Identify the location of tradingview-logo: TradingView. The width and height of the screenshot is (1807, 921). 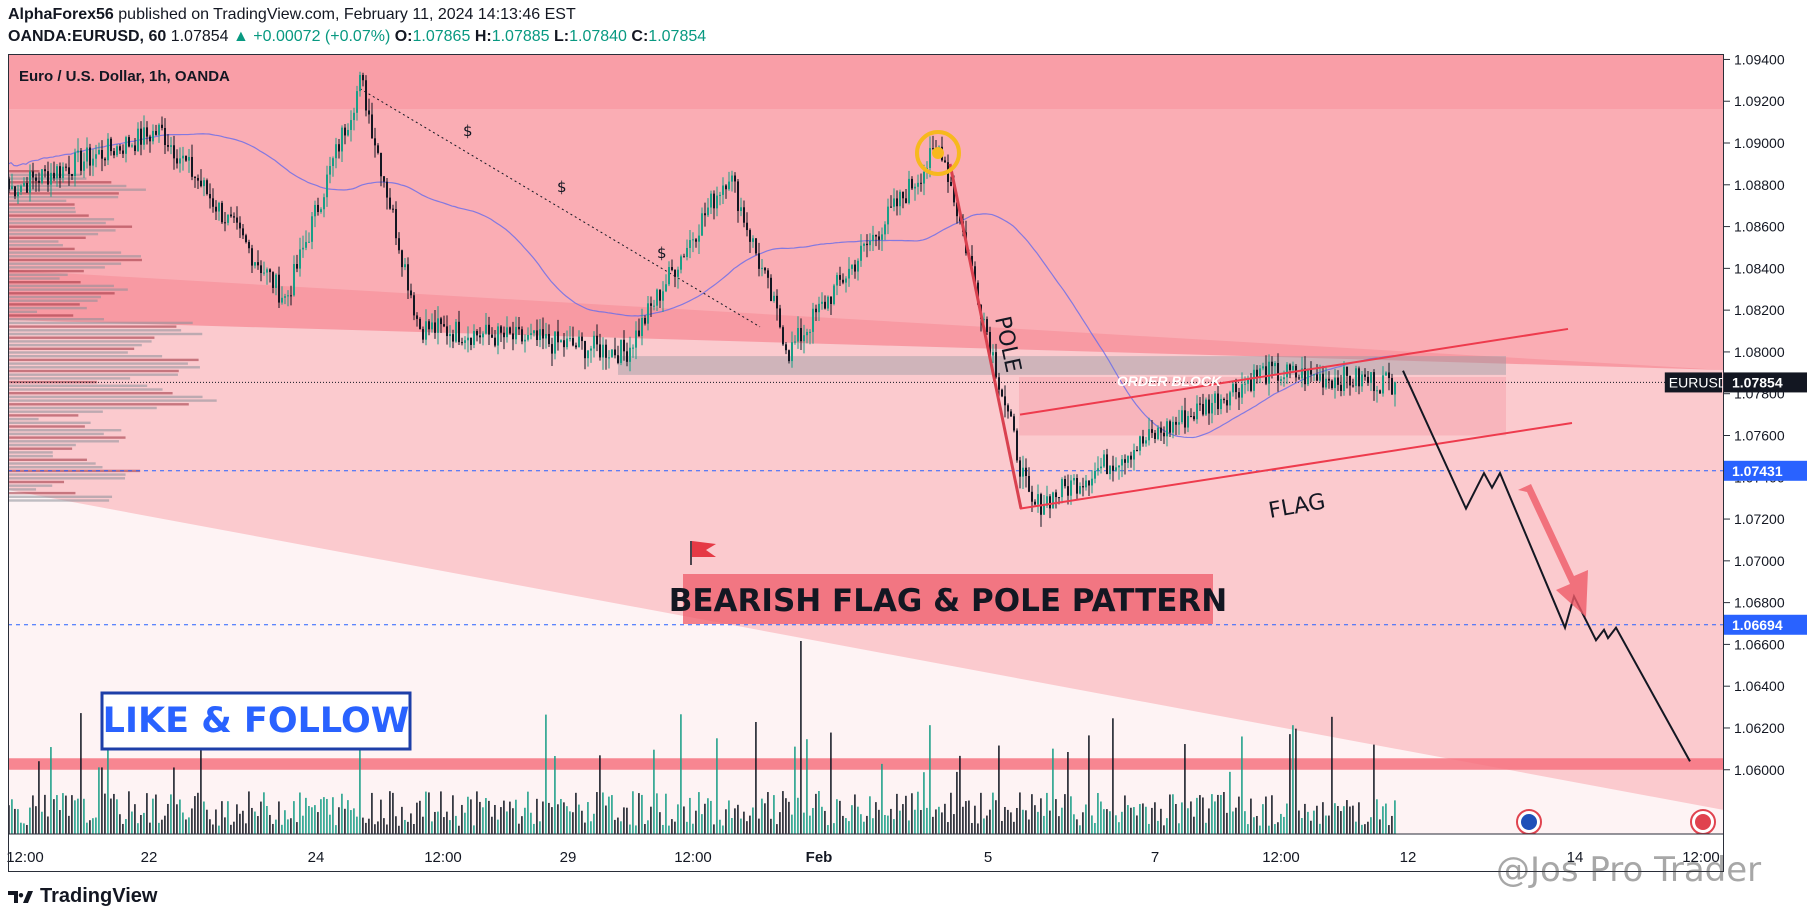
(82, 896).